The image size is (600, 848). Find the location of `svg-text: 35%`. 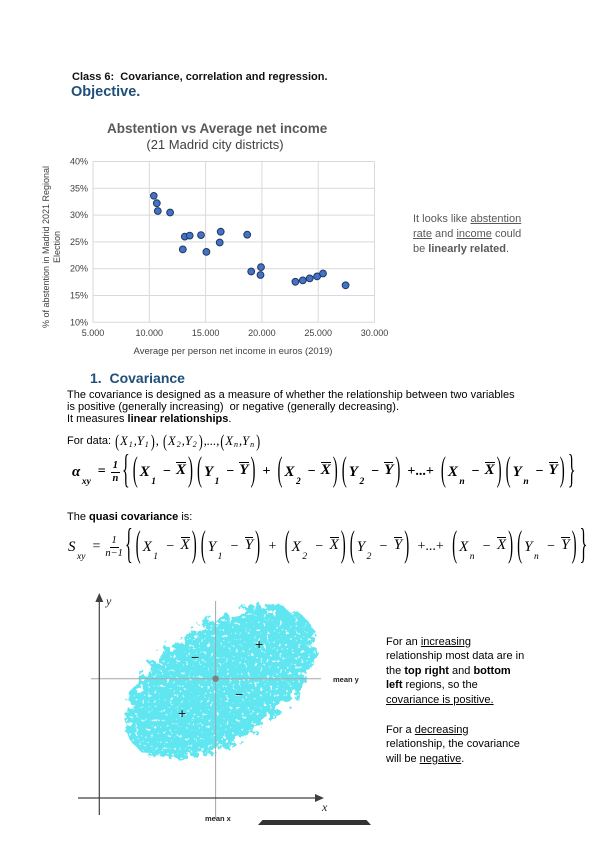

svg-text: 35% is located at coordinates (79, 188).